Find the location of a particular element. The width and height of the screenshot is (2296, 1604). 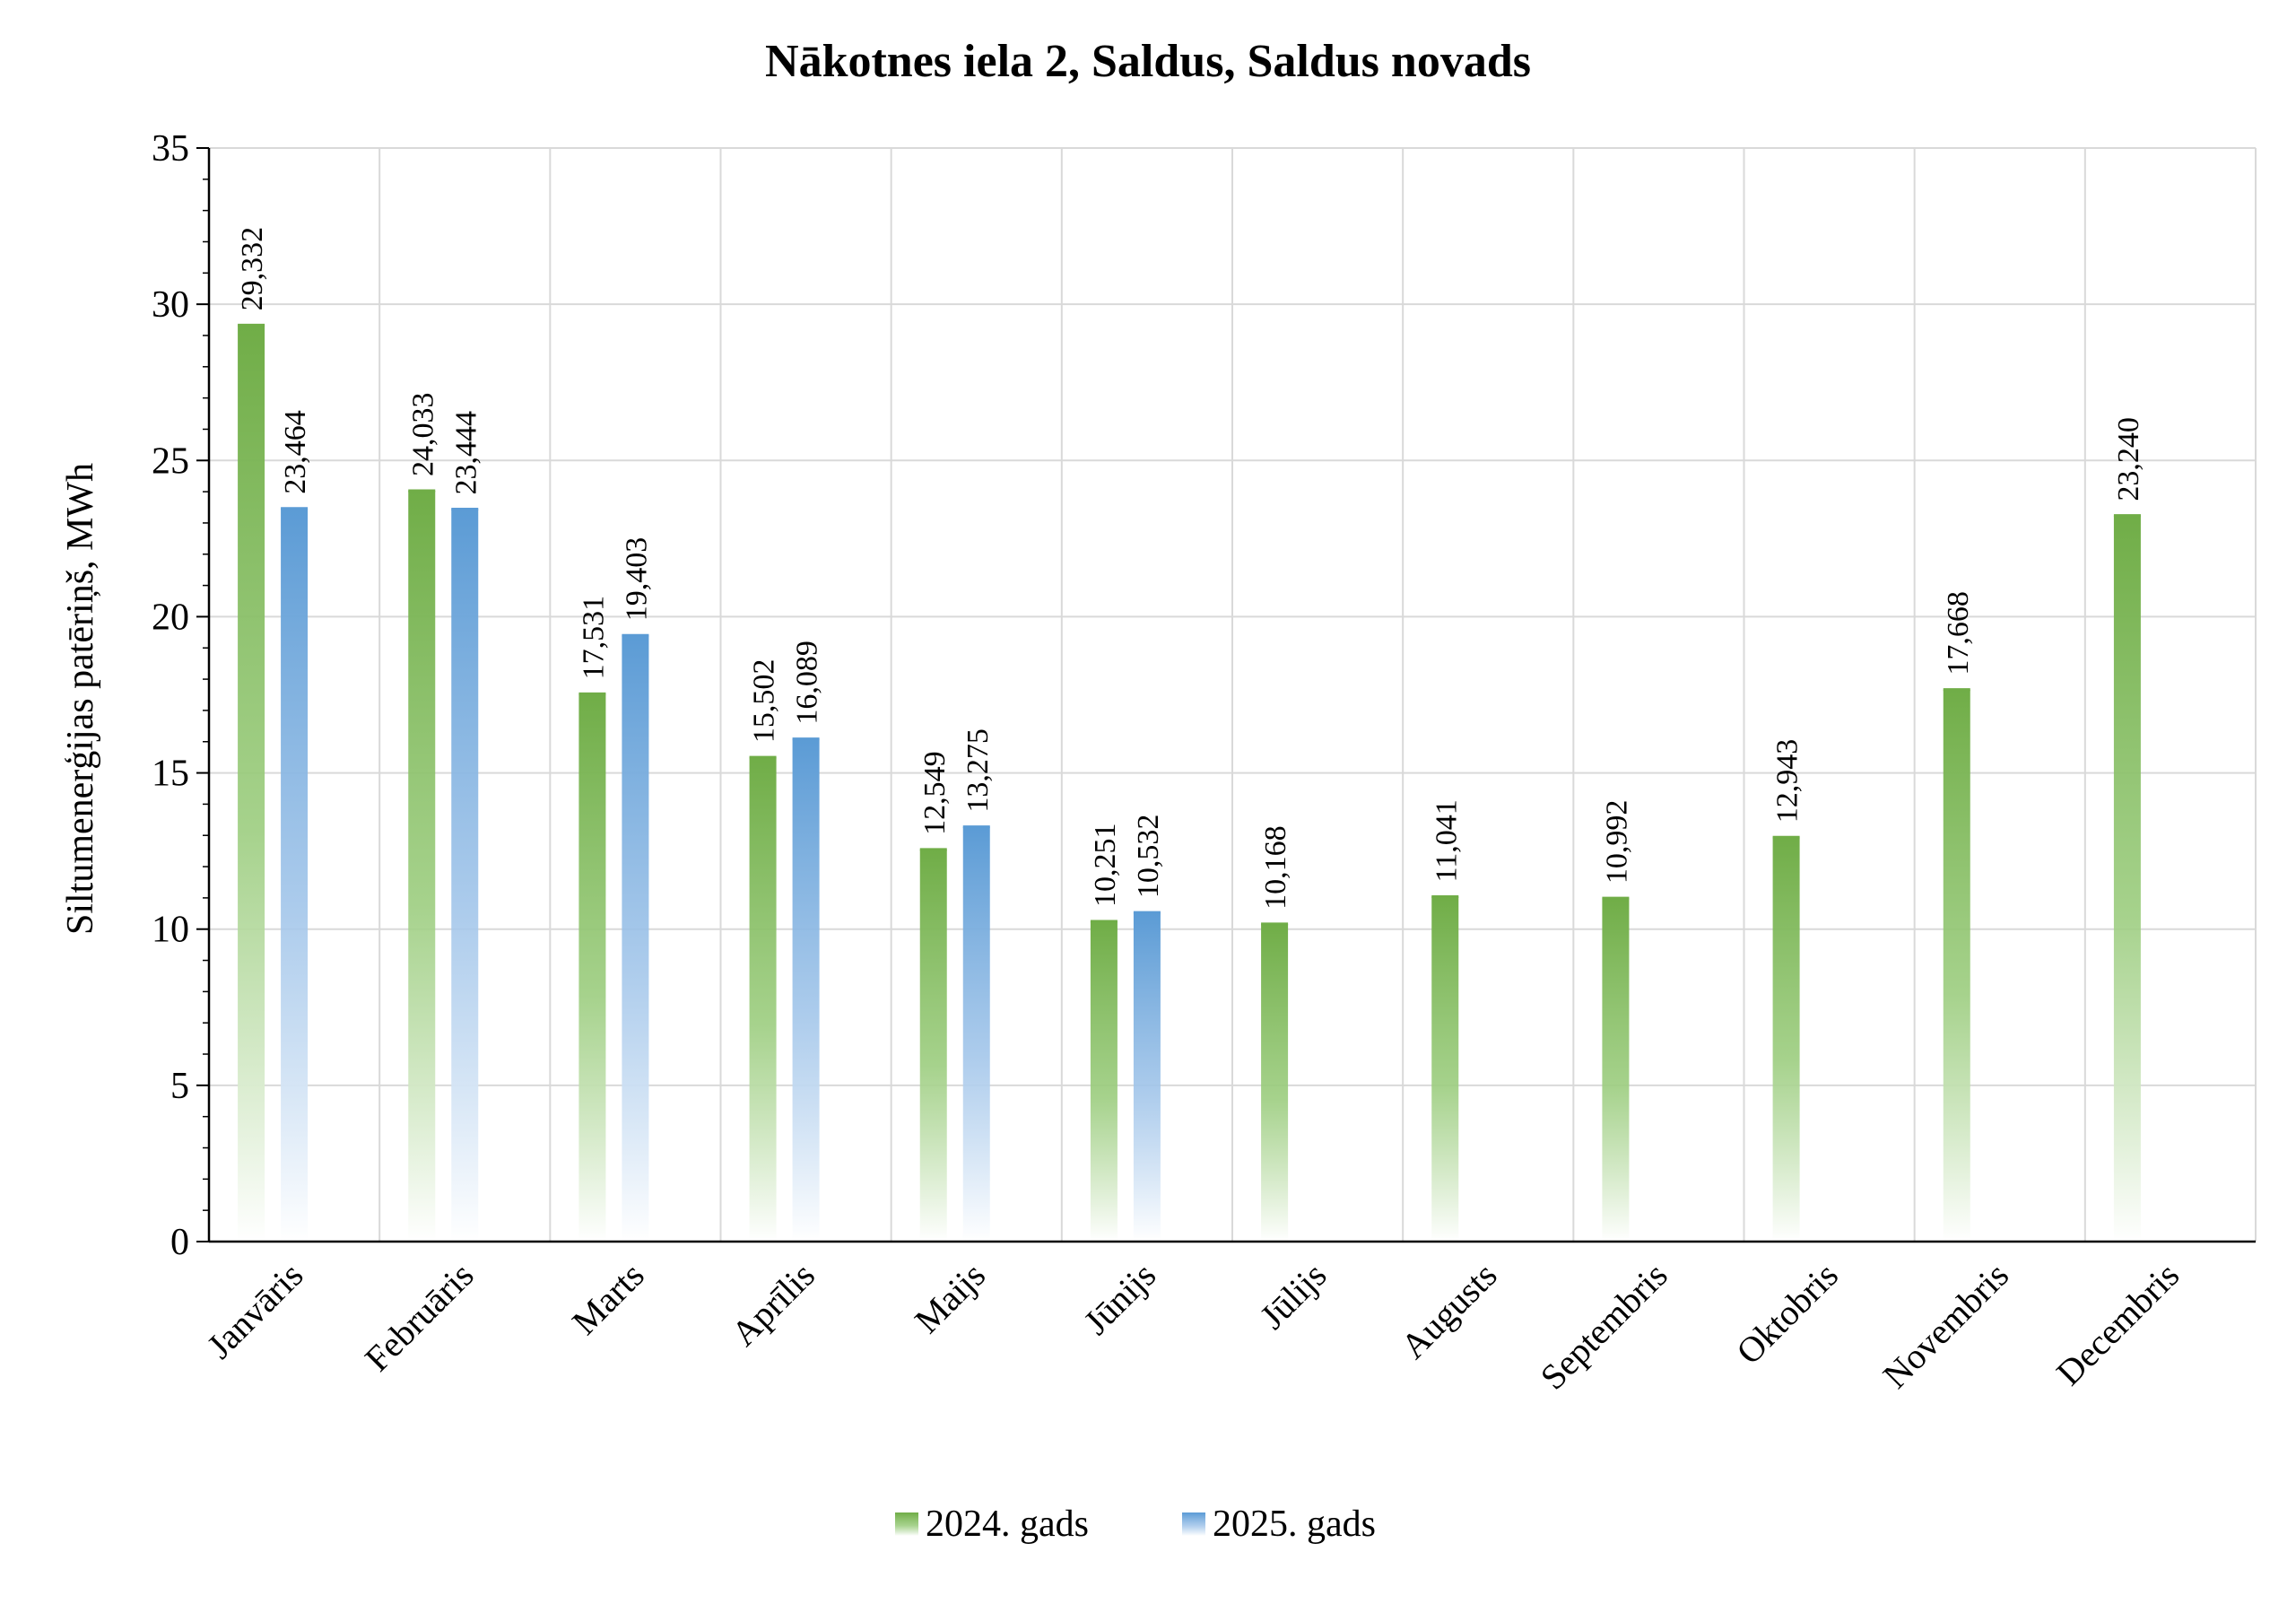

x-tick-label: Oktobris is located at coordinates (1787, 1314).